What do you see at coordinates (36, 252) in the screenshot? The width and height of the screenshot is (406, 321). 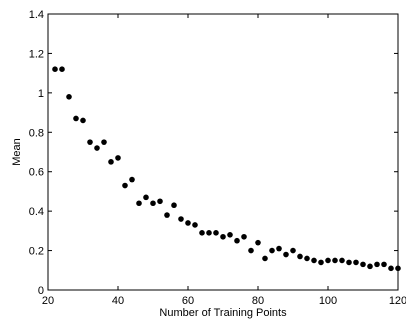 I see `y-tick-label: 0.2` at bounding box center [36, 252].